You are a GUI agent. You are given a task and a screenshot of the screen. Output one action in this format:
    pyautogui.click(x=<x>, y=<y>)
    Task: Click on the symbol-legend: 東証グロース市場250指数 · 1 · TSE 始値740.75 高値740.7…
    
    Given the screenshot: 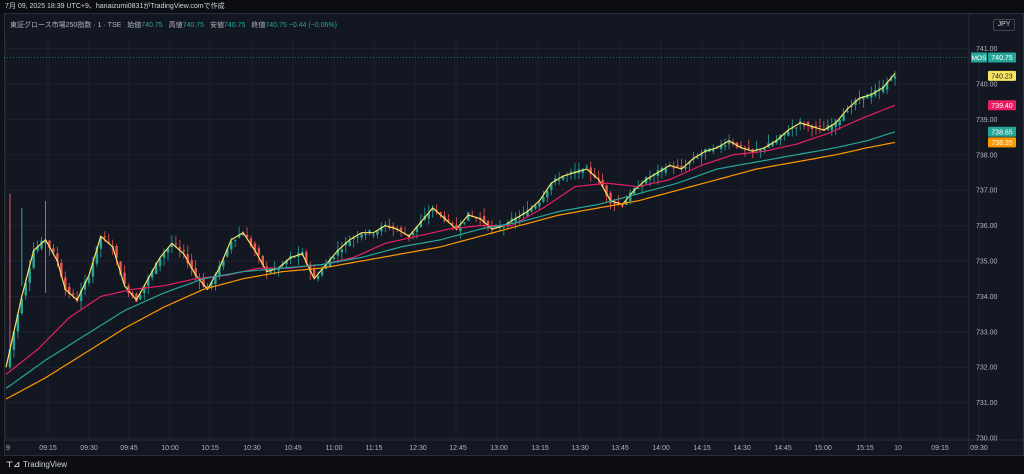 What is the action you would take?
    pyautogui.click(x=173, y=25)
    